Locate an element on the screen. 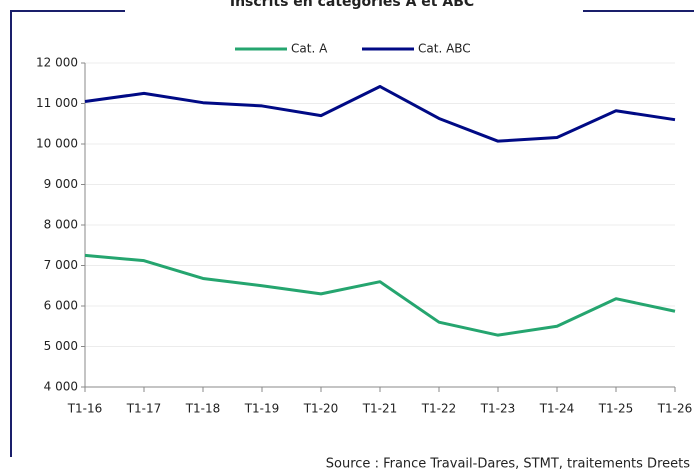 This screenshot has height=475, width=694. legend-label: Cat. ABC is located at coordinates (444, 49).